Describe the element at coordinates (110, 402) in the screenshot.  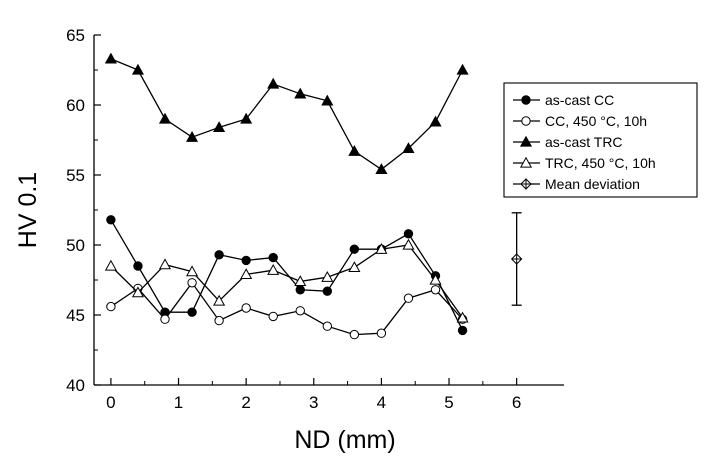
I see `x-tick-label: 0` at that location.